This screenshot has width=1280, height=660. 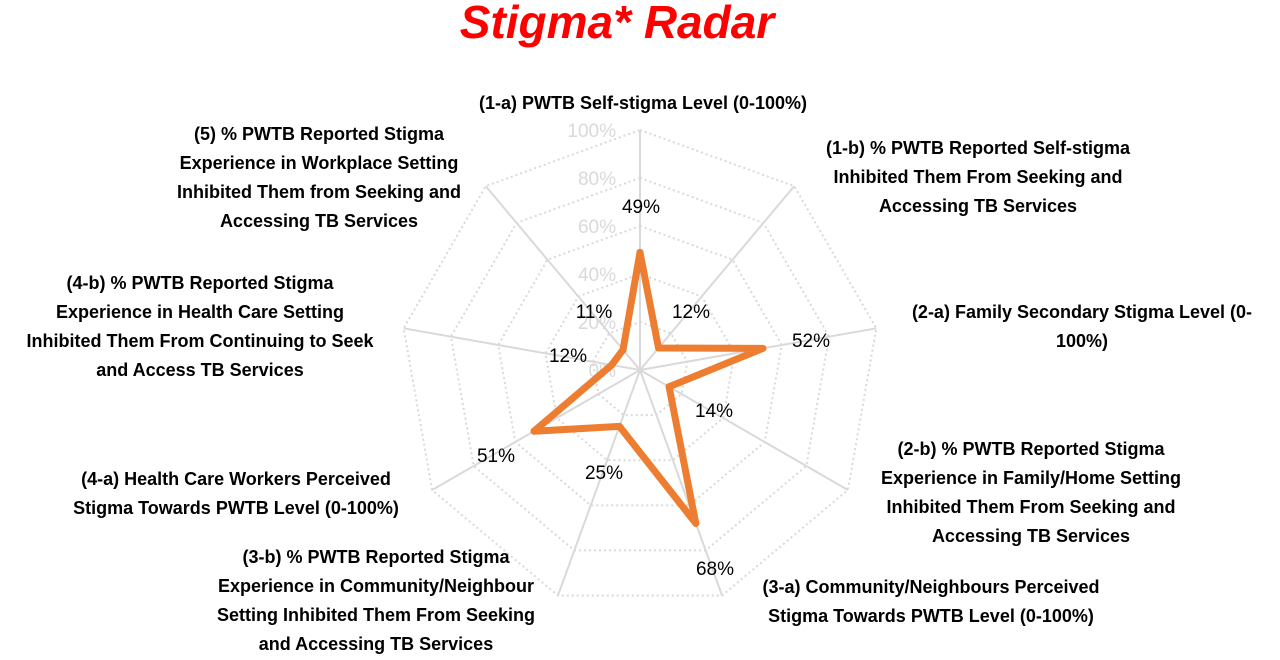 What do you see at coordinates (618, 24) in the screenshot?
I see `chart-title: Stigma* Radar` at bounding box center [618, 24].